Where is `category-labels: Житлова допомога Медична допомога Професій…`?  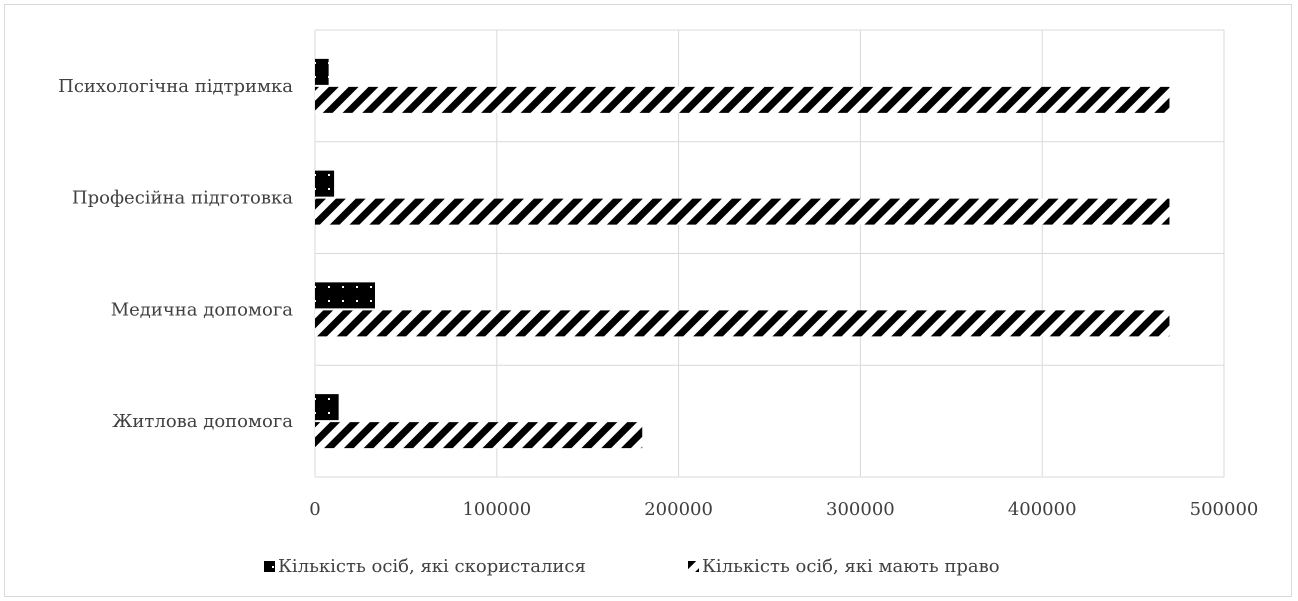
category-labels: Житлова допомога Медична допомога Професій… is located at coordinates (175, 254).